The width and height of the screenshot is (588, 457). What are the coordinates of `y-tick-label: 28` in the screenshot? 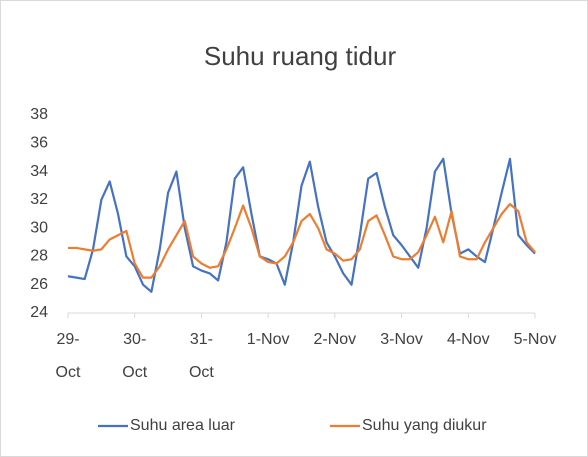 It's located at (39, 256).